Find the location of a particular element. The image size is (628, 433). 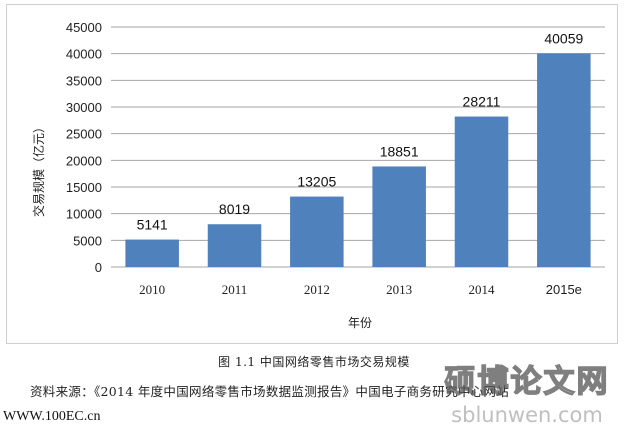

y-tick-label: 0 is located at coordinates (98, 267).